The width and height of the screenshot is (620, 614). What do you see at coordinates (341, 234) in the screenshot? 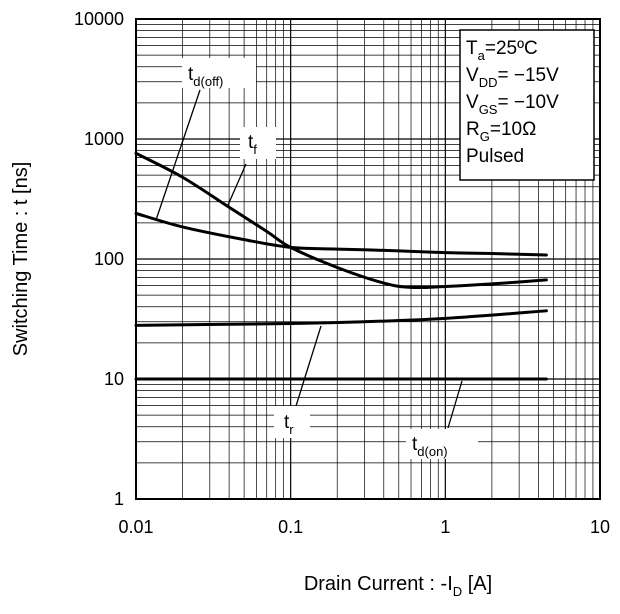
I see `series-line-d(off)` at bounding box center [341, 234].